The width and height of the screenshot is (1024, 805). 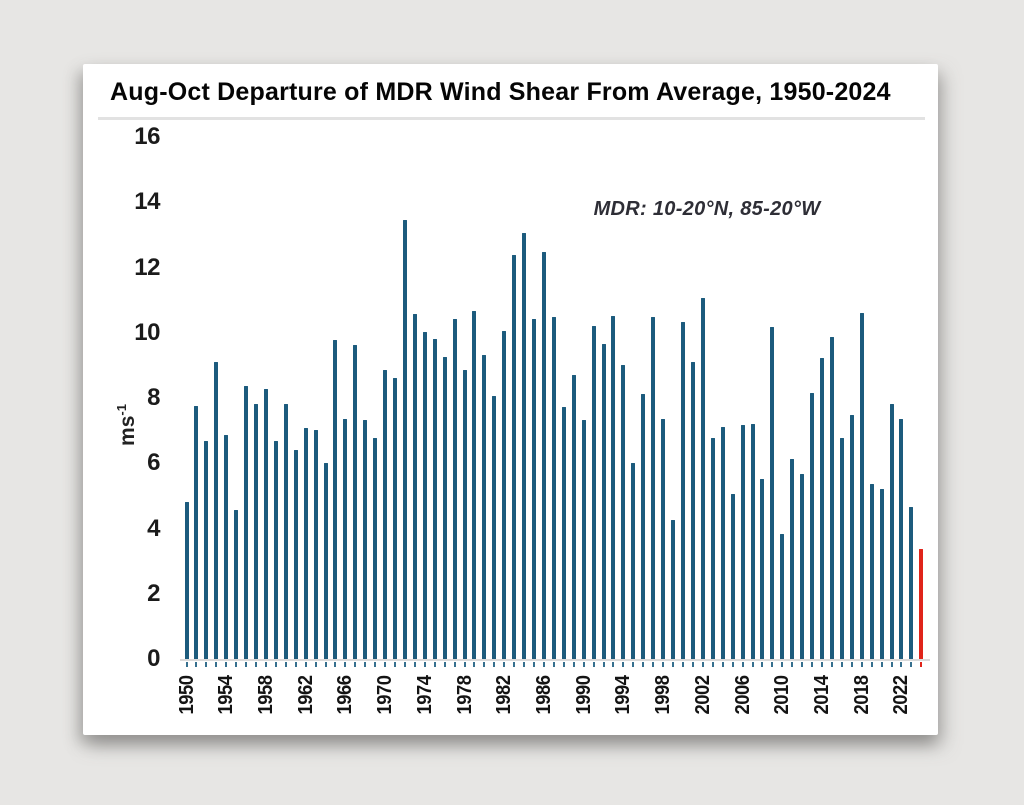 What do you see at coordinates (395, 518) in the screenshot?
I see `bar-1971` at bounding box center [395, 518].